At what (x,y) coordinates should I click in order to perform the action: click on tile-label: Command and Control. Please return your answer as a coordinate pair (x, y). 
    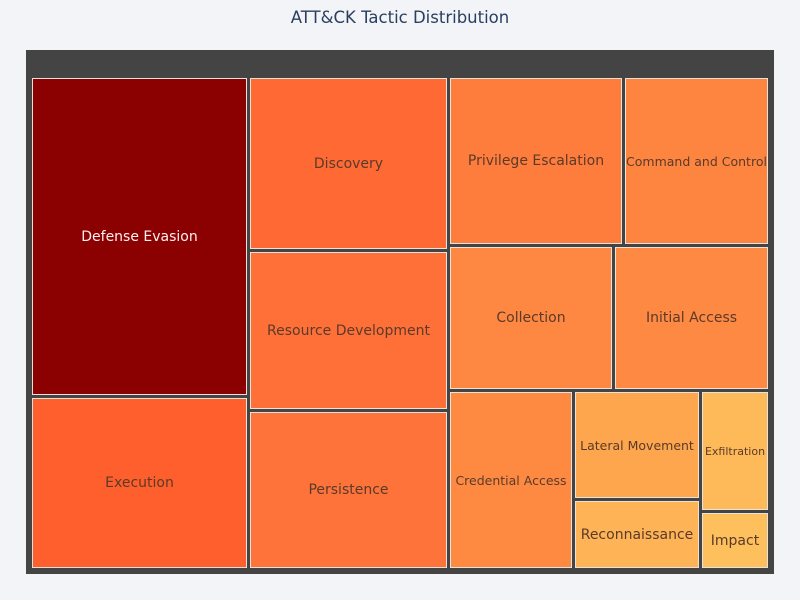
    Looking at the image, I should click on (696, 161).